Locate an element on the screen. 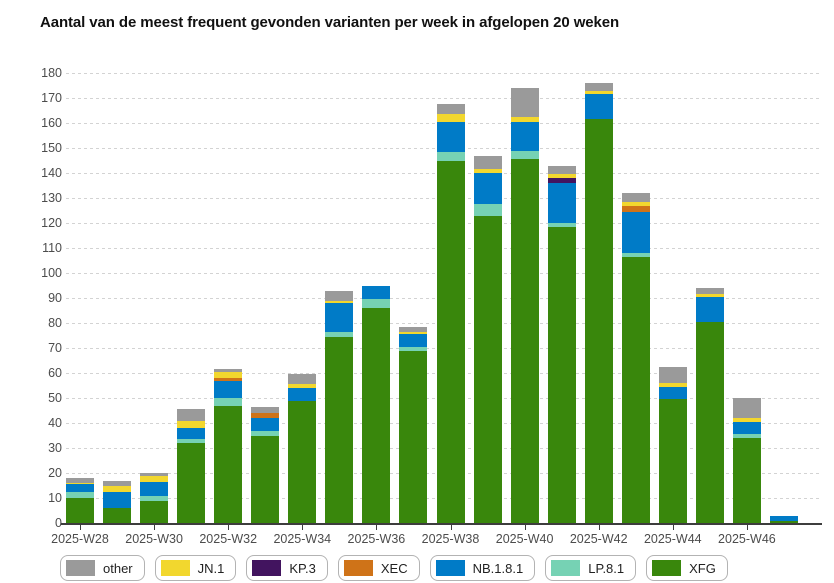 This screenshot has width=834, height=583. legend-item-XEC: XEC is located at coordinates (378, 568).